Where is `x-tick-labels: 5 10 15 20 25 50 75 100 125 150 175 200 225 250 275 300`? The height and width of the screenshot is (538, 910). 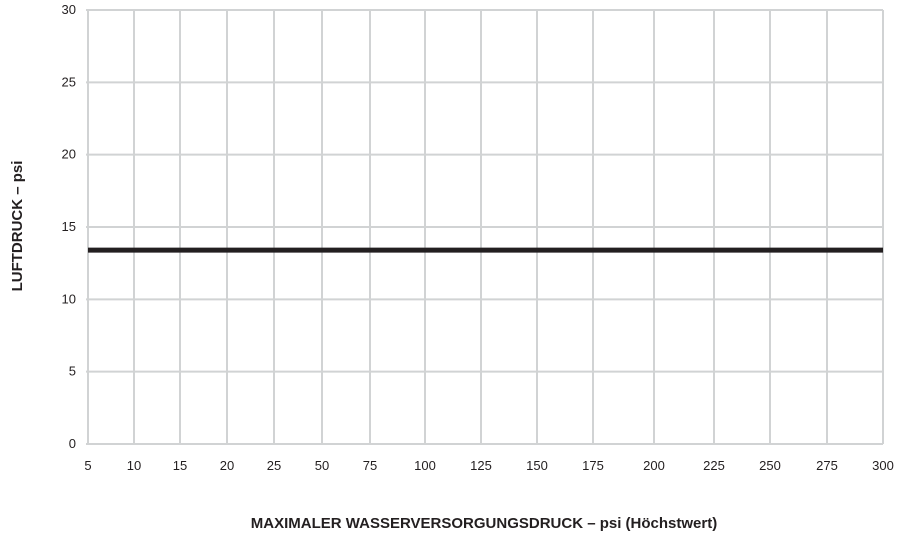
x-tick-labels: 5 10 15 20 25 50 75 100 125 150 175 200 225 250 275 300 is located at coordinates (488, 465).